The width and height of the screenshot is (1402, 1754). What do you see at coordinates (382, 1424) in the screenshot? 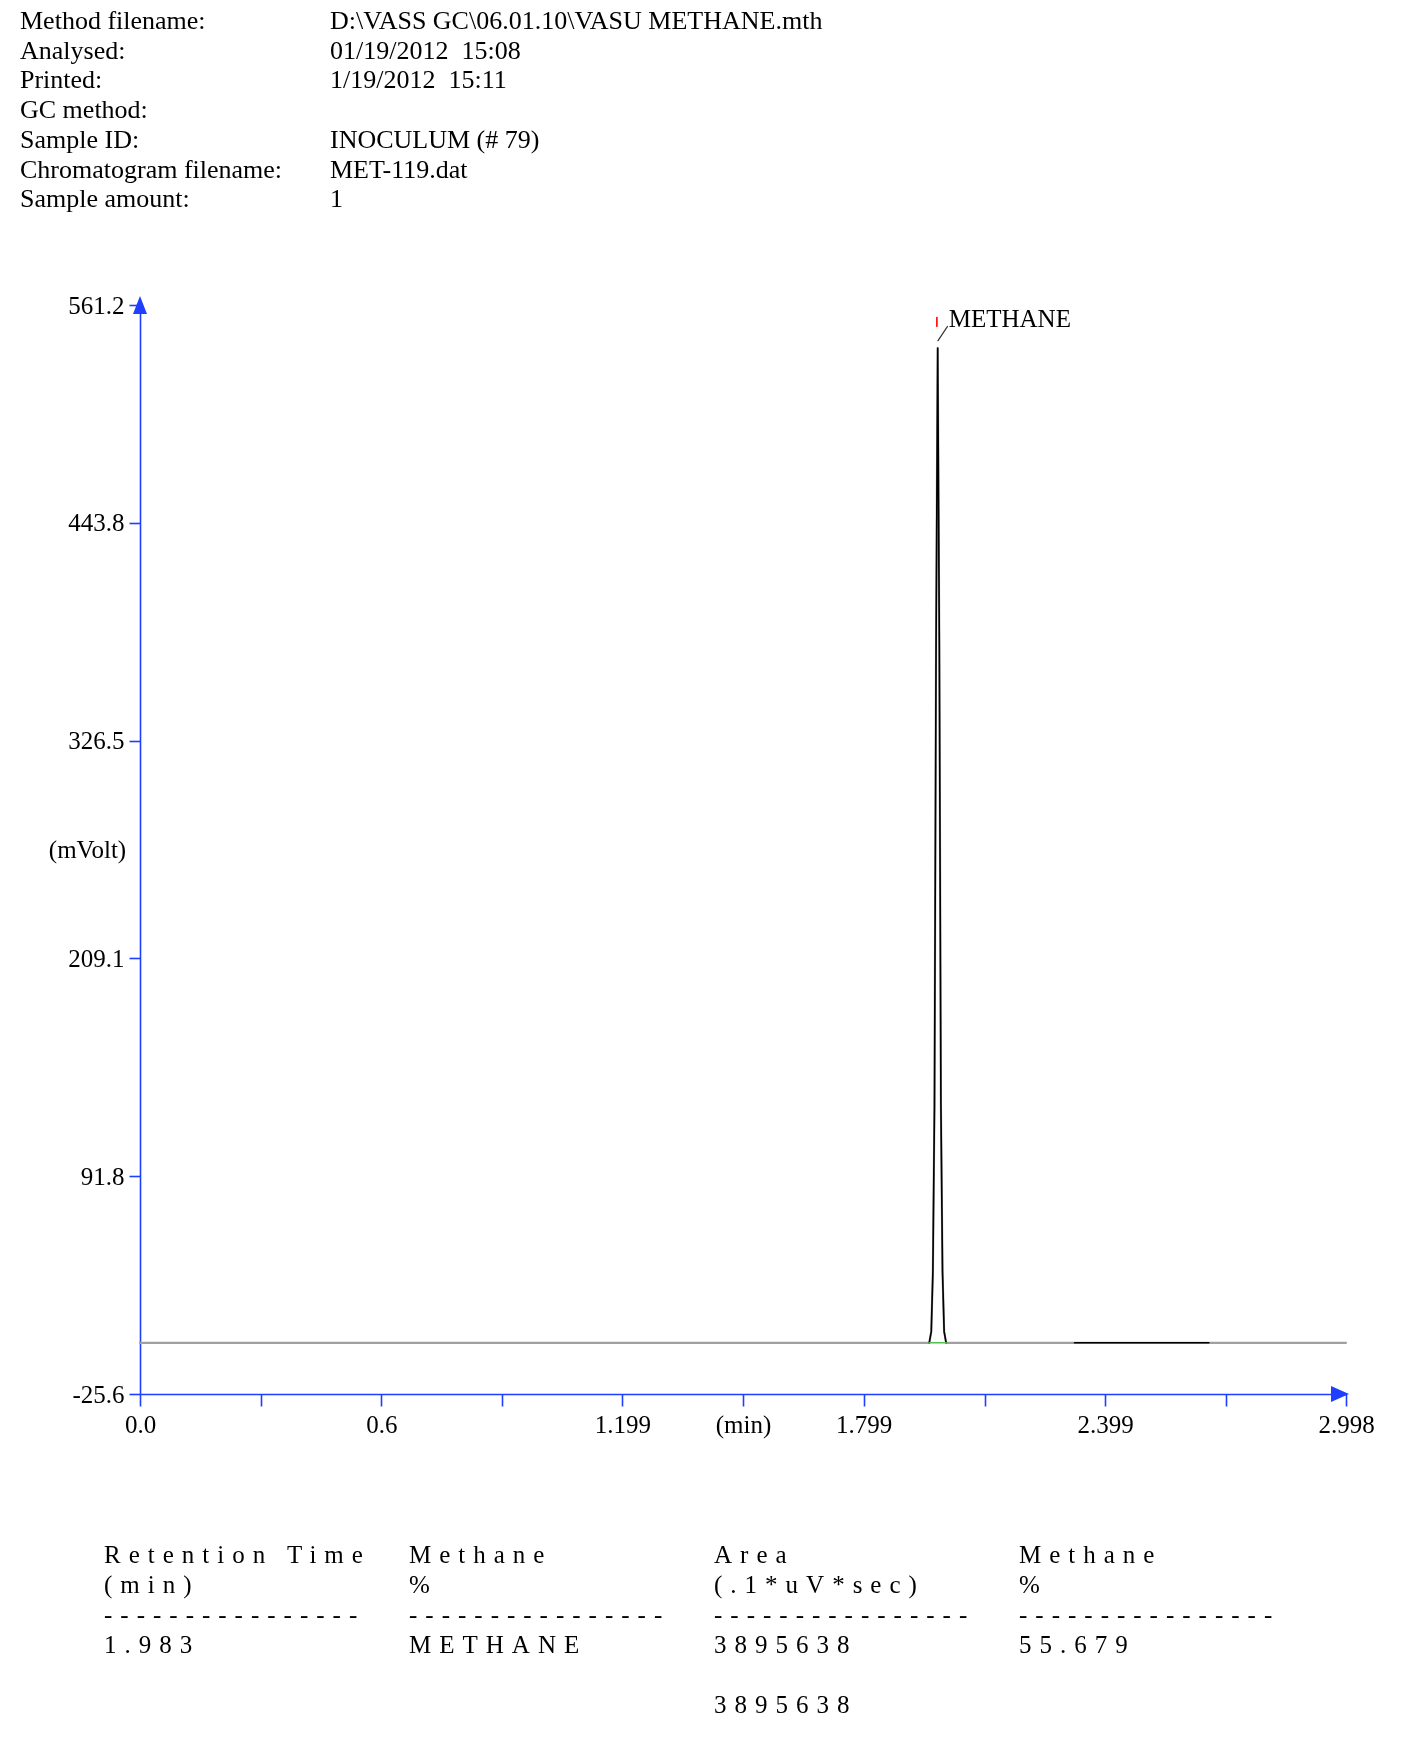
I see `x-tick-label: 0.6` at bounding box center [382, 1424].